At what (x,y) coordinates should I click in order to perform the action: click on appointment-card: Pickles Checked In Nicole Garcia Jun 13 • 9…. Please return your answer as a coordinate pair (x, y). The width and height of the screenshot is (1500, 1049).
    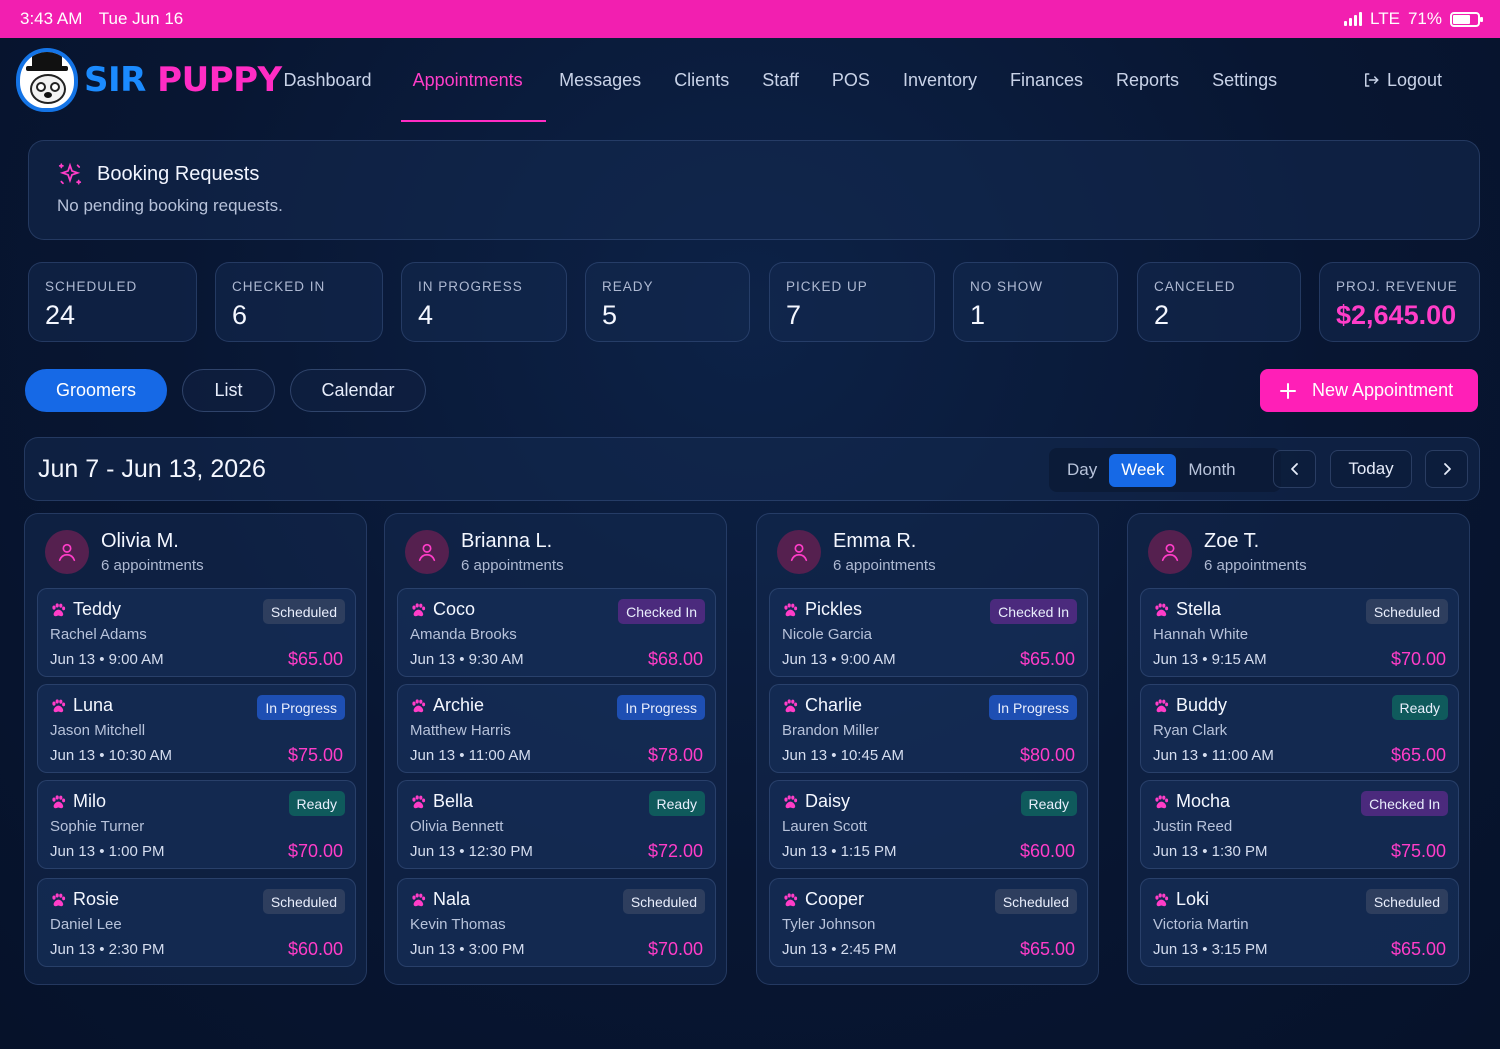
    Looking at the image, I should click on (928, 632).